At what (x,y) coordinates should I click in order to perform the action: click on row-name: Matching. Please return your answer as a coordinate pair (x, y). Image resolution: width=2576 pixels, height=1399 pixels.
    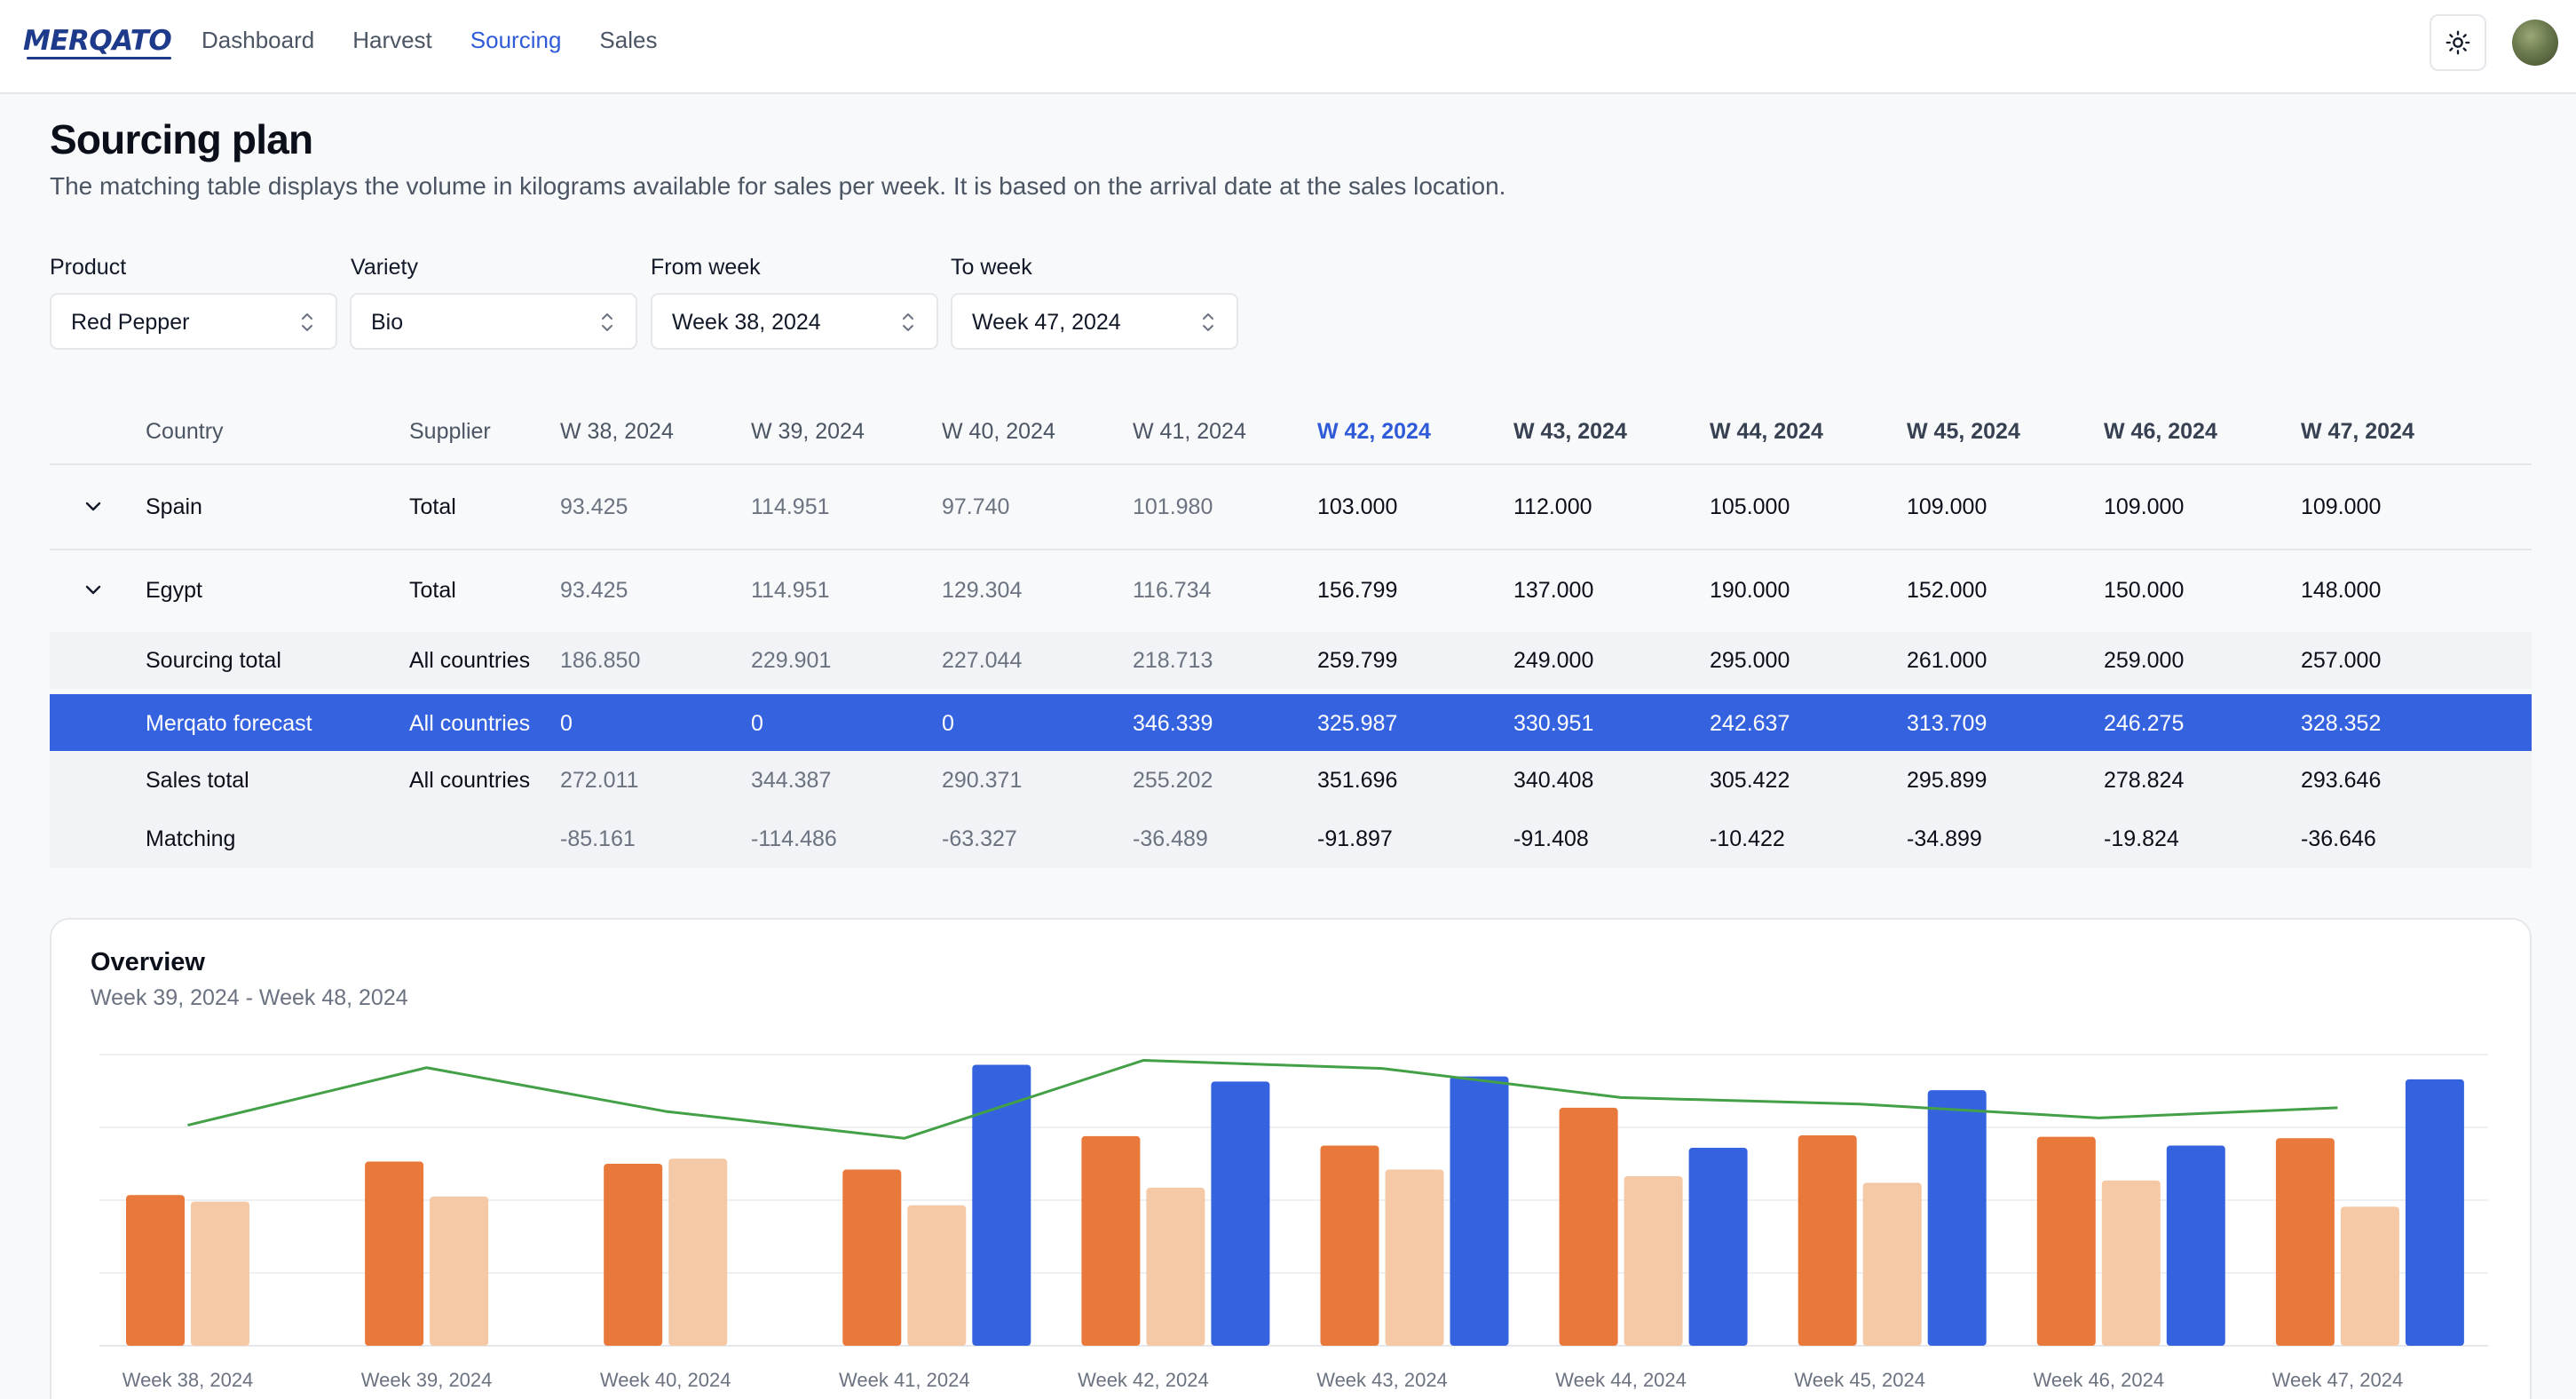
    Looking at the image, I should click on (191, 839).